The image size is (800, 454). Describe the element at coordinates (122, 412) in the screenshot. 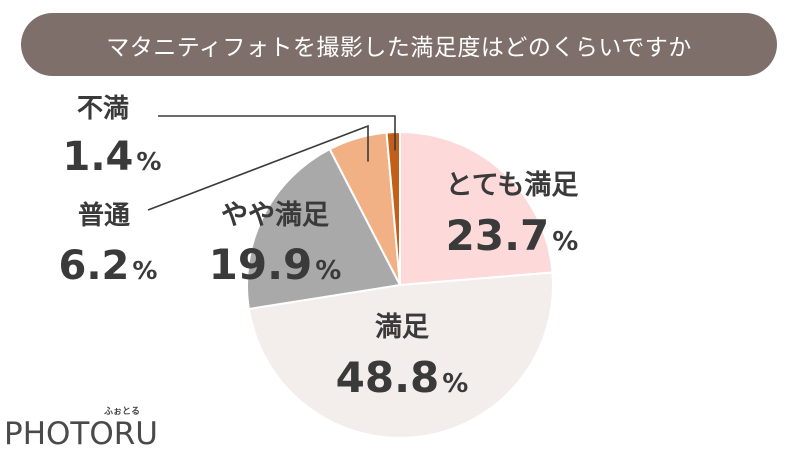

I see `logo-kana: ふぉとる` at that location.